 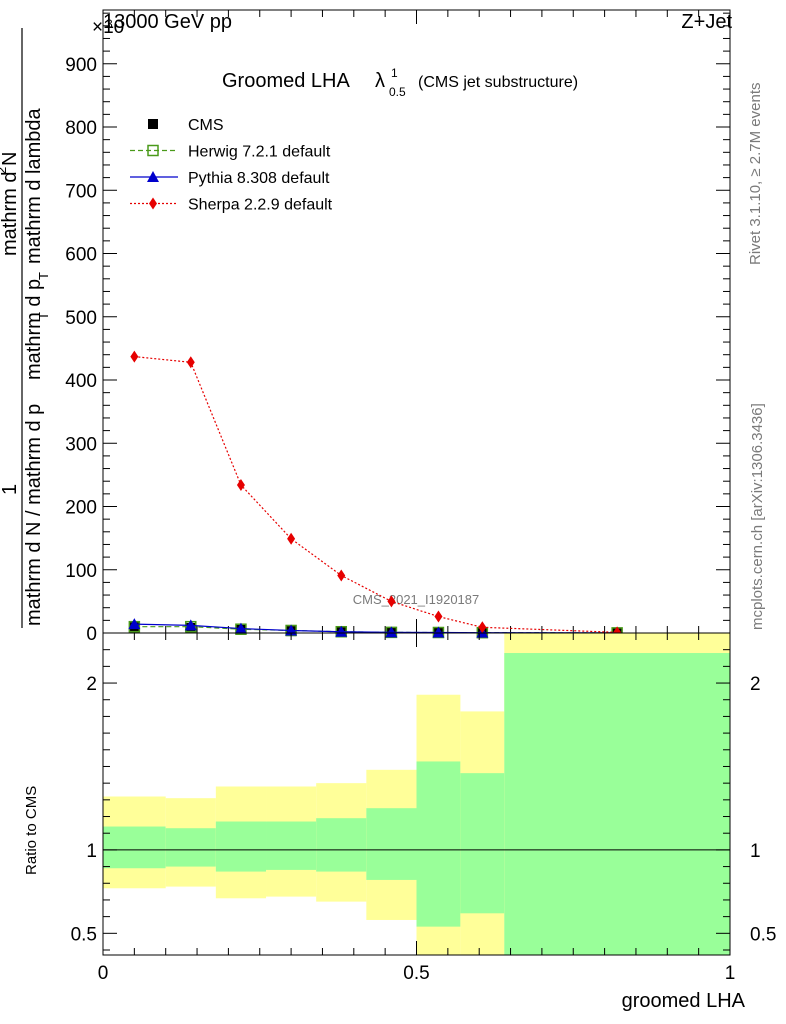 I want to click on ylabel-numerator-tail-sub: T, so click(x=43, y=276).